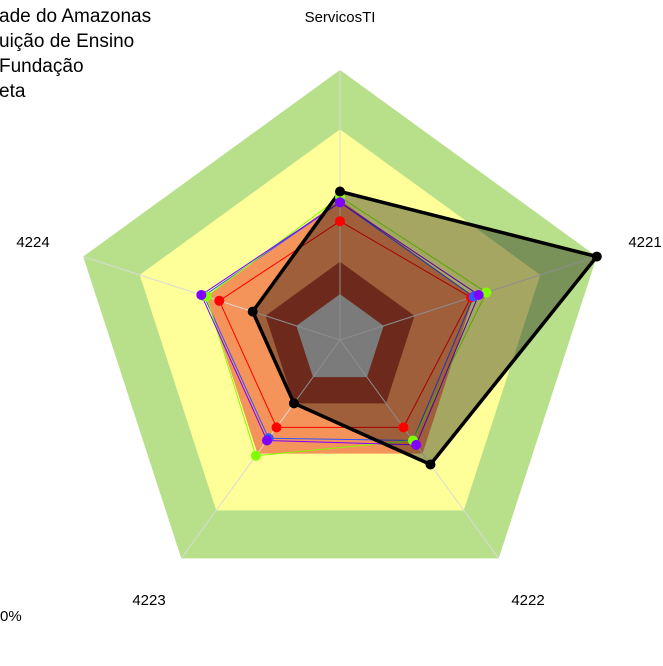  Describe the element at coordinates (148, 600) in the screenshot. I see `axis-label: 4223` at that location.